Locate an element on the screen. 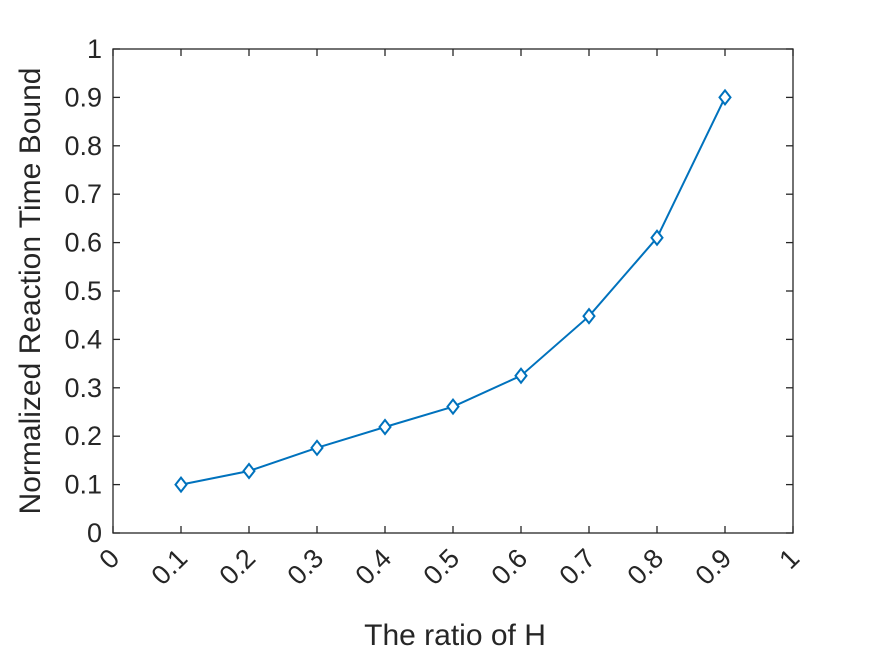  x-tick-label: 0.8 is located at coordinates (645, 567).